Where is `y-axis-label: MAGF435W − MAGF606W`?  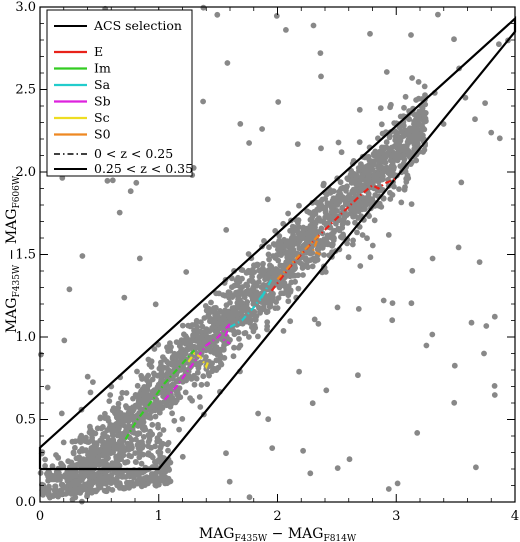 y-axis-label: MAGF435W − MAGF606W is located at coordinates (13, 254).